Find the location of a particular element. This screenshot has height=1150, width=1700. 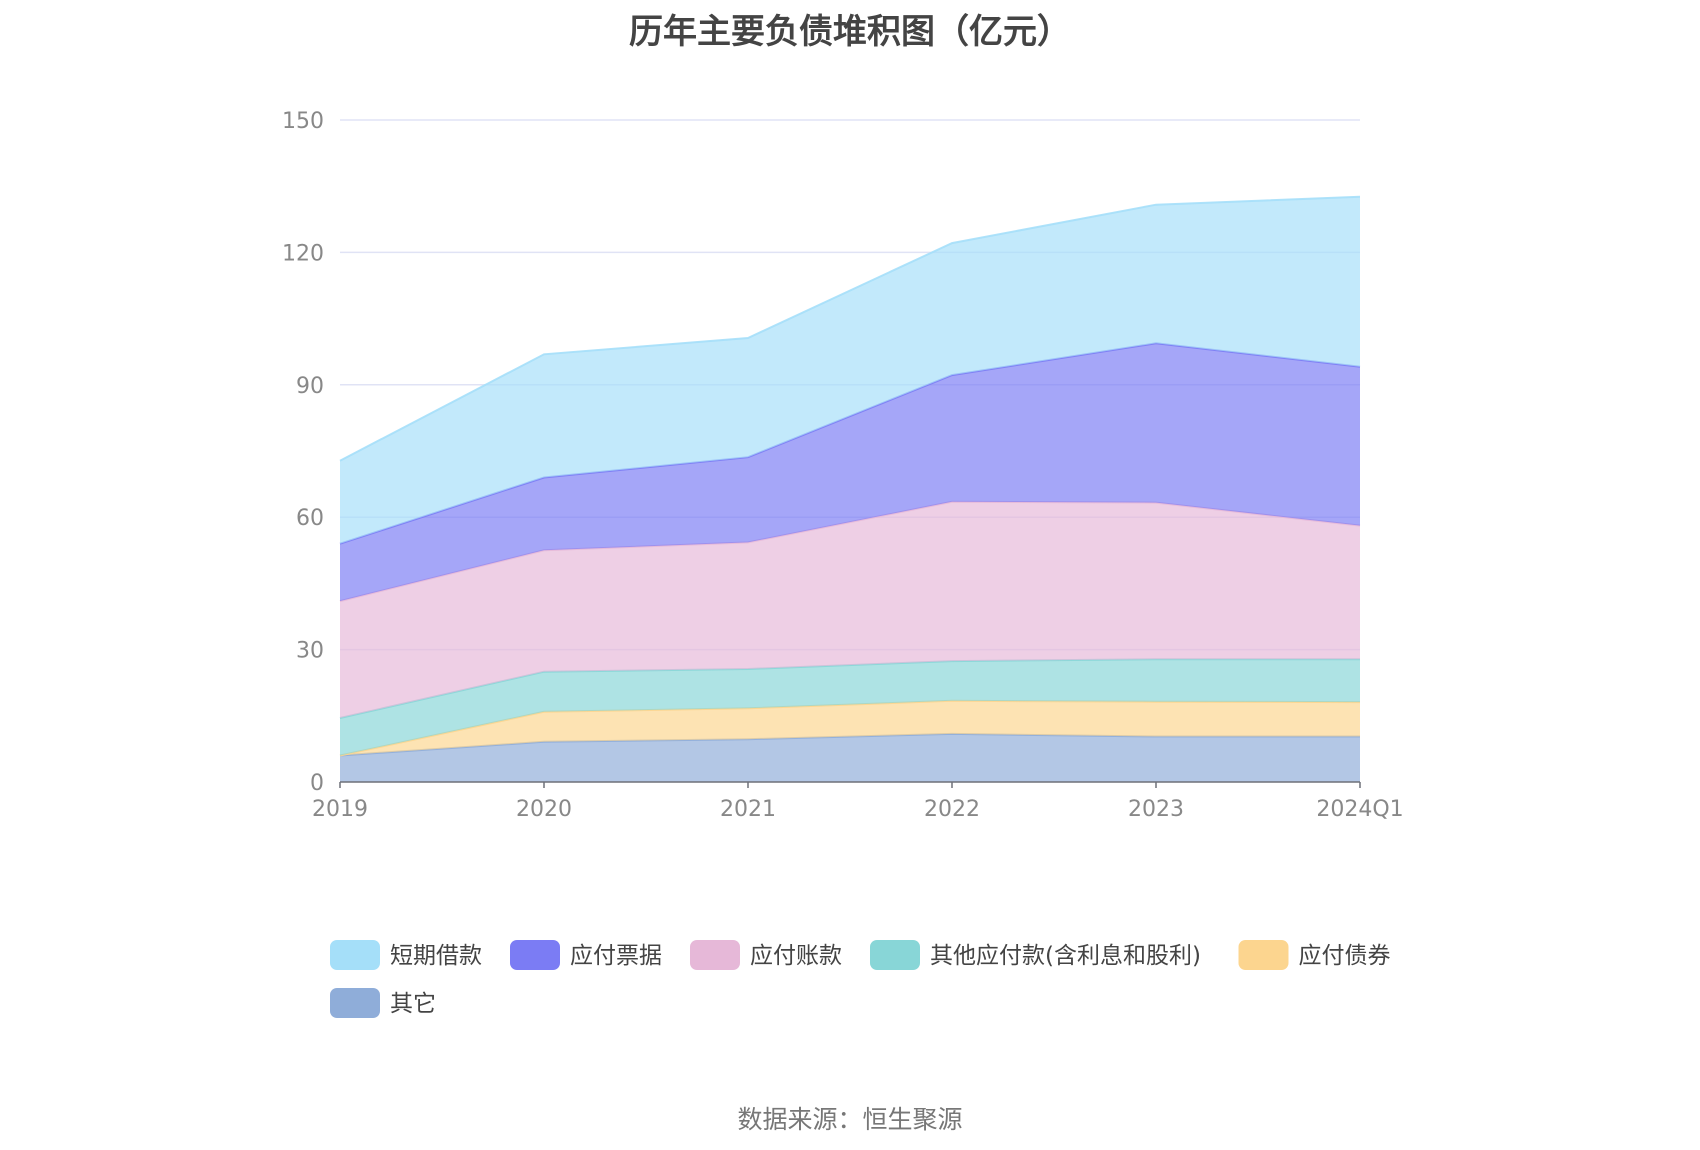

data-source-note: 数据来源：恒生聚源 is located at coordinates (850, 1119).